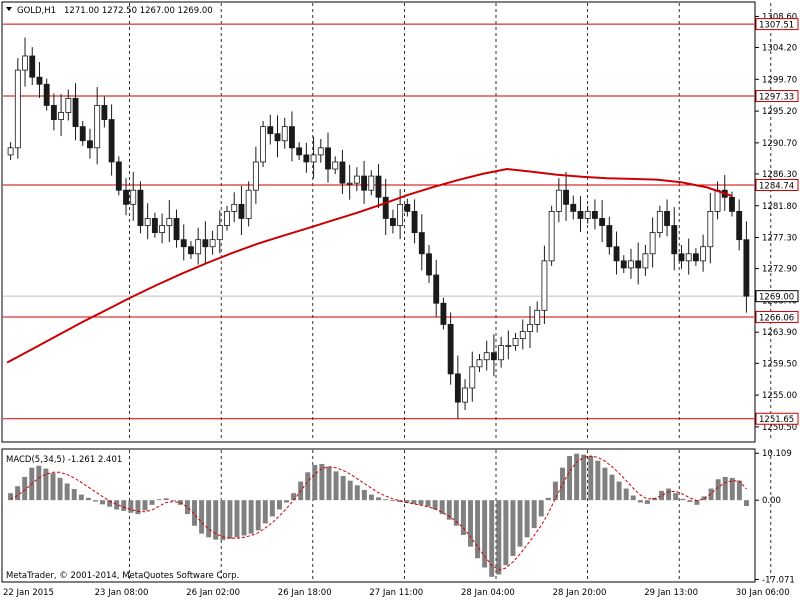 Image resolution: width=800 pixels, height=604 pixels. I want to click on symbol-label: GOLD,H1, so click(36, 11).